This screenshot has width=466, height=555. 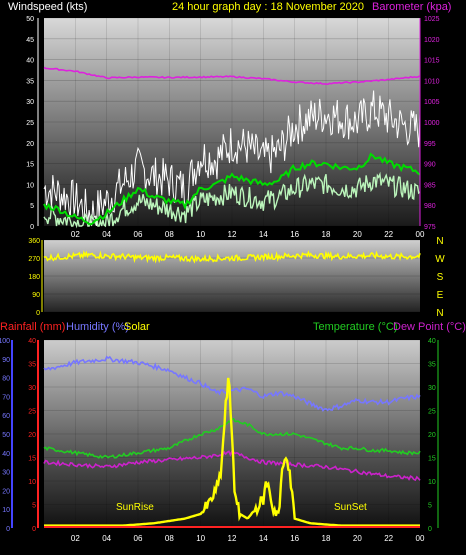 What do you see at coordinates (432, 365) in the screenshot?
I see `temperature-y-tick: 35` at bounding box center [432, 365].